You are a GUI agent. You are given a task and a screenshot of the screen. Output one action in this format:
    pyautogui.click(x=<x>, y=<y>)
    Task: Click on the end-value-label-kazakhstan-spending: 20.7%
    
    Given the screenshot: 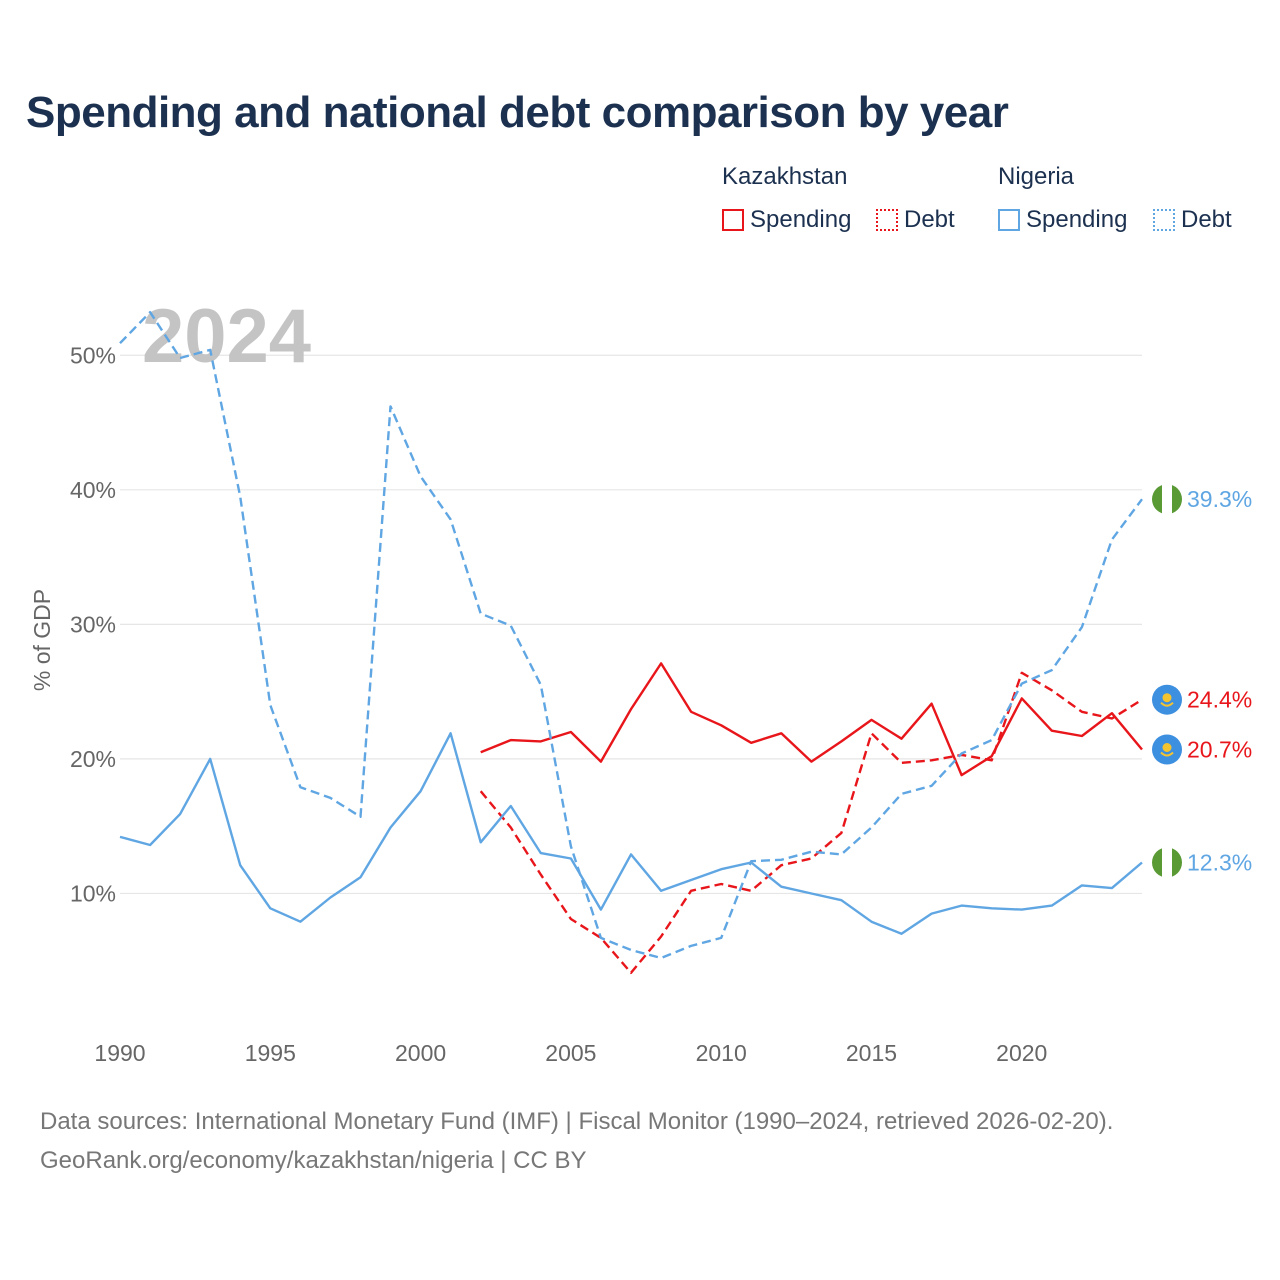 What is the action you would take?
    pyautogui.click(x=1219, y=750)
    